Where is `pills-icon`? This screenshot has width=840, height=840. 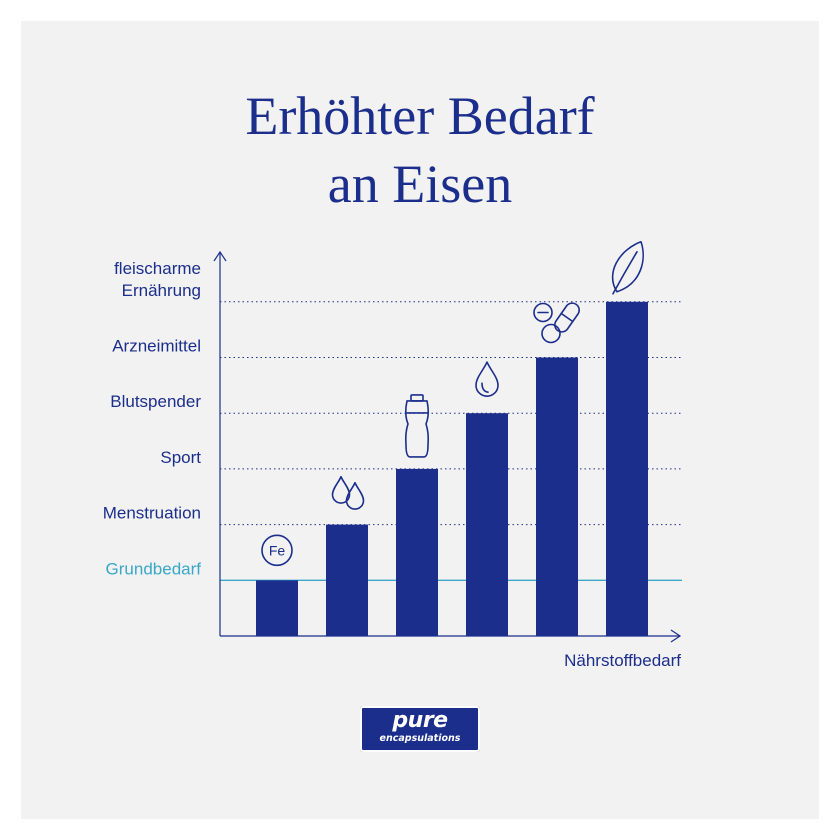
pills-icon is located at coordinates (556, 323).